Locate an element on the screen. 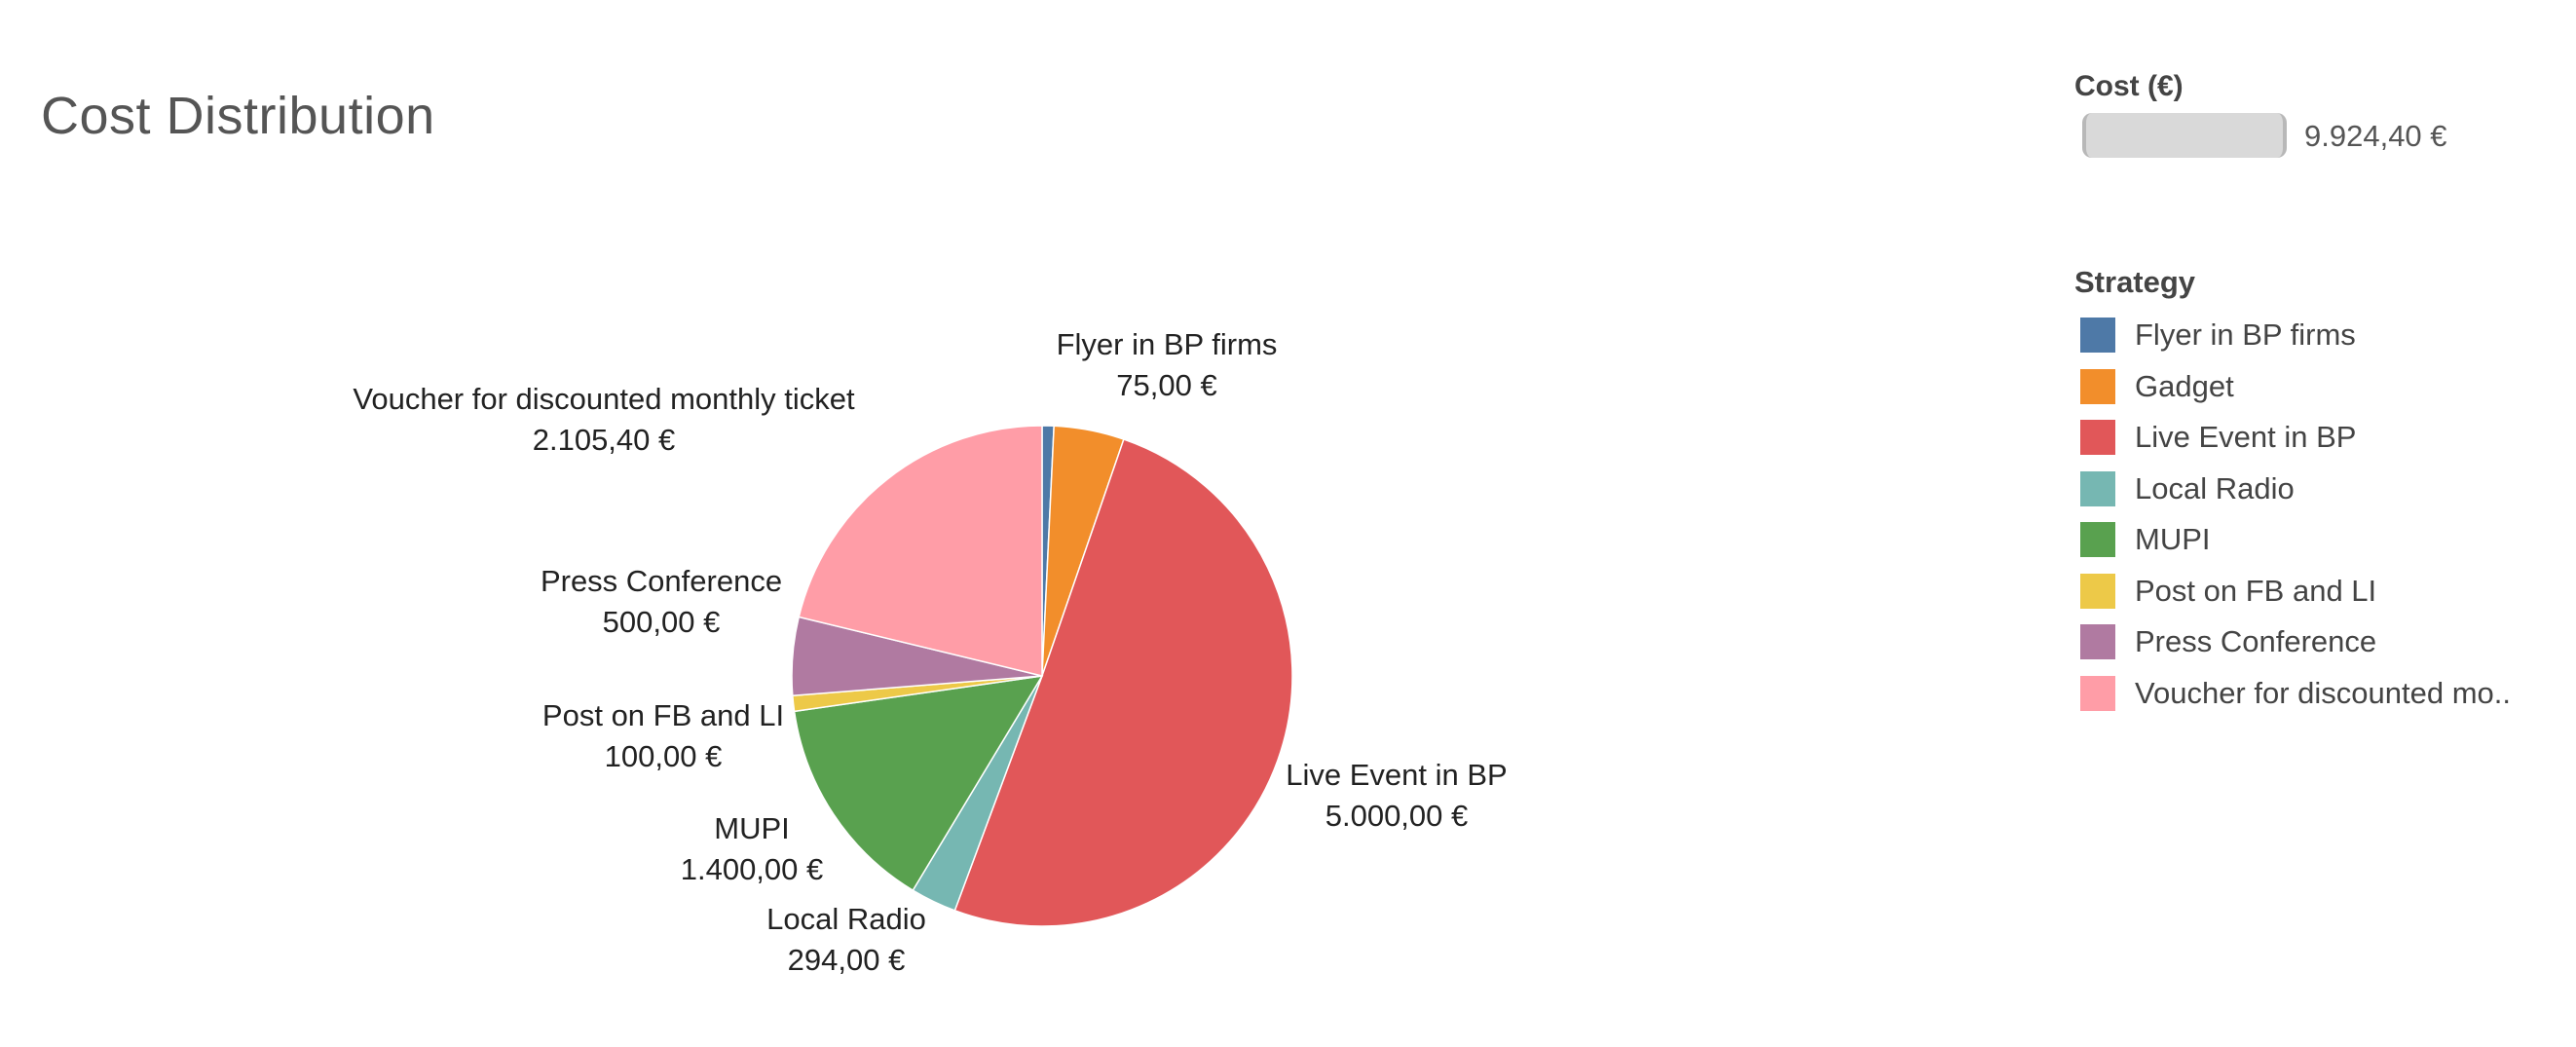  legend-label: Gadget is located at coordinates (2184, 385).